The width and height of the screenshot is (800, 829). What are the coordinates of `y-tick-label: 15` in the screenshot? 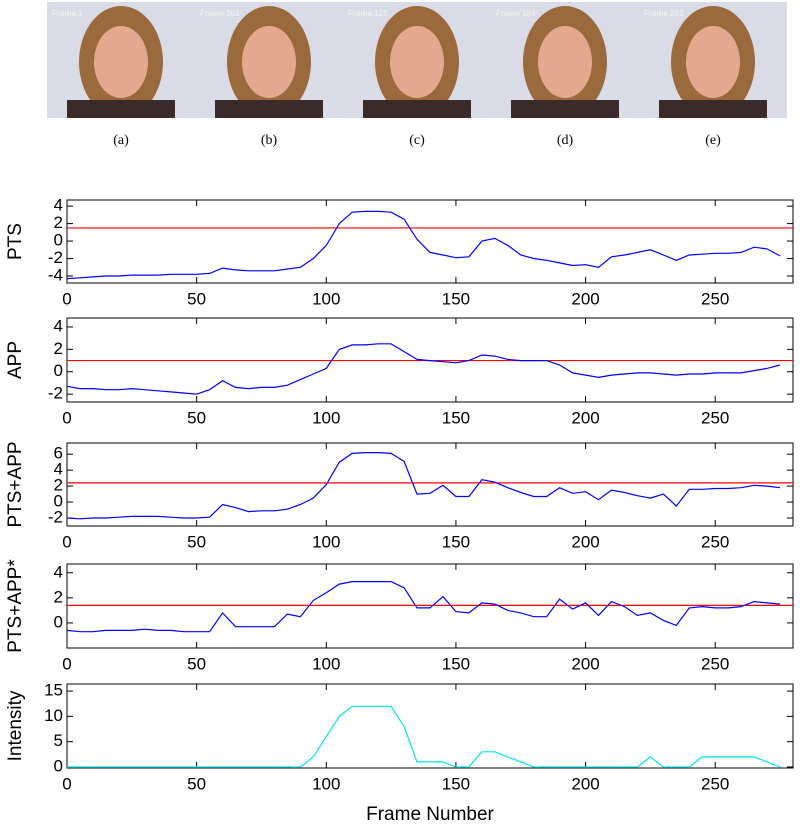 It's located at (53, 690).